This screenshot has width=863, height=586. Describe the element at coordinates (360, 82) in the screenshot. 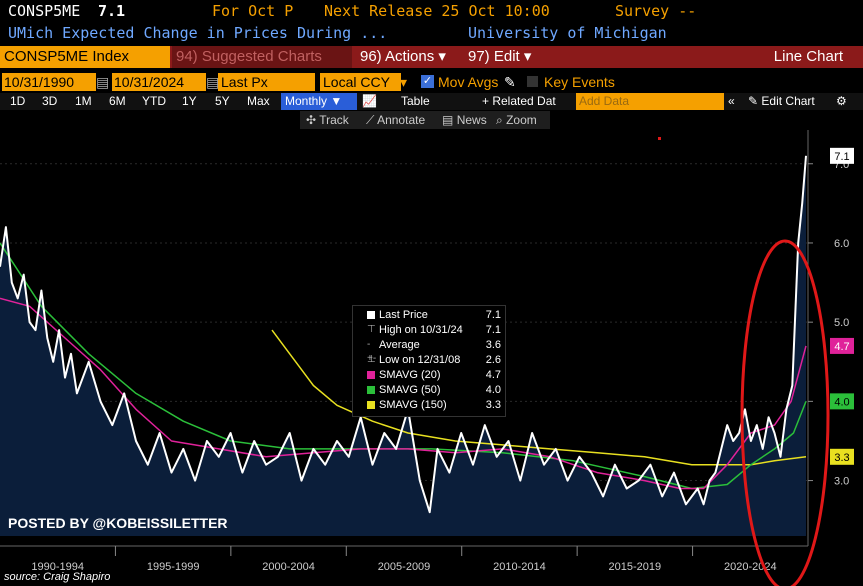

I see `currency-select: Local CCY` at that location.